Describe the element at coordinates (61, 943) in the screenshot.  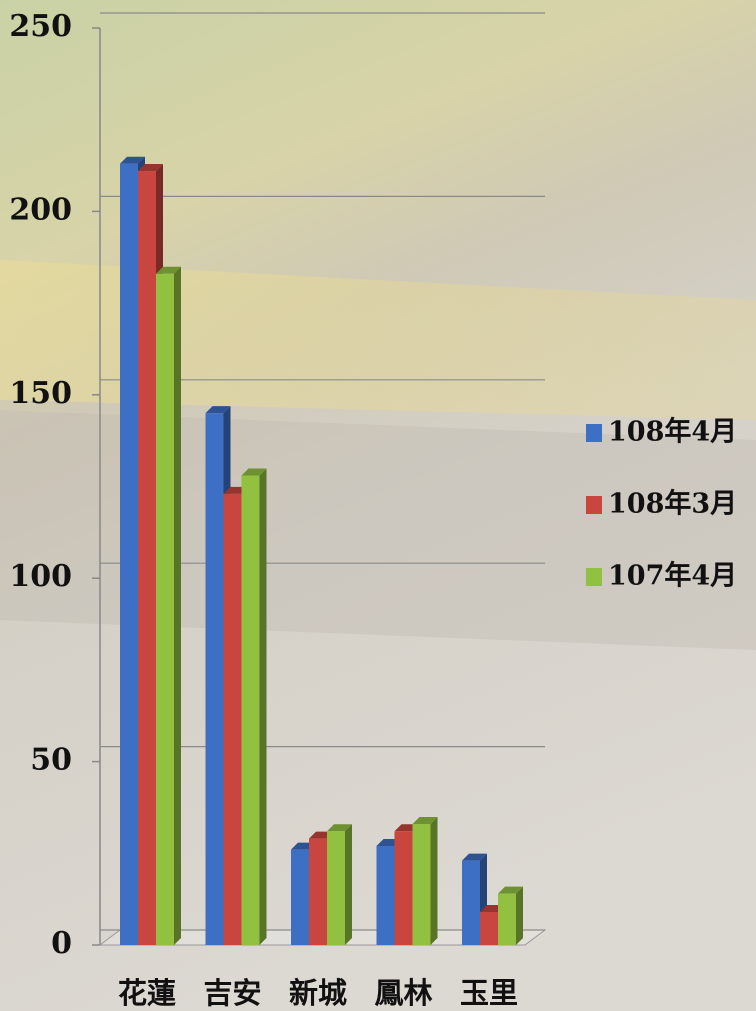
I see `y-tick-label: 0` at that location.